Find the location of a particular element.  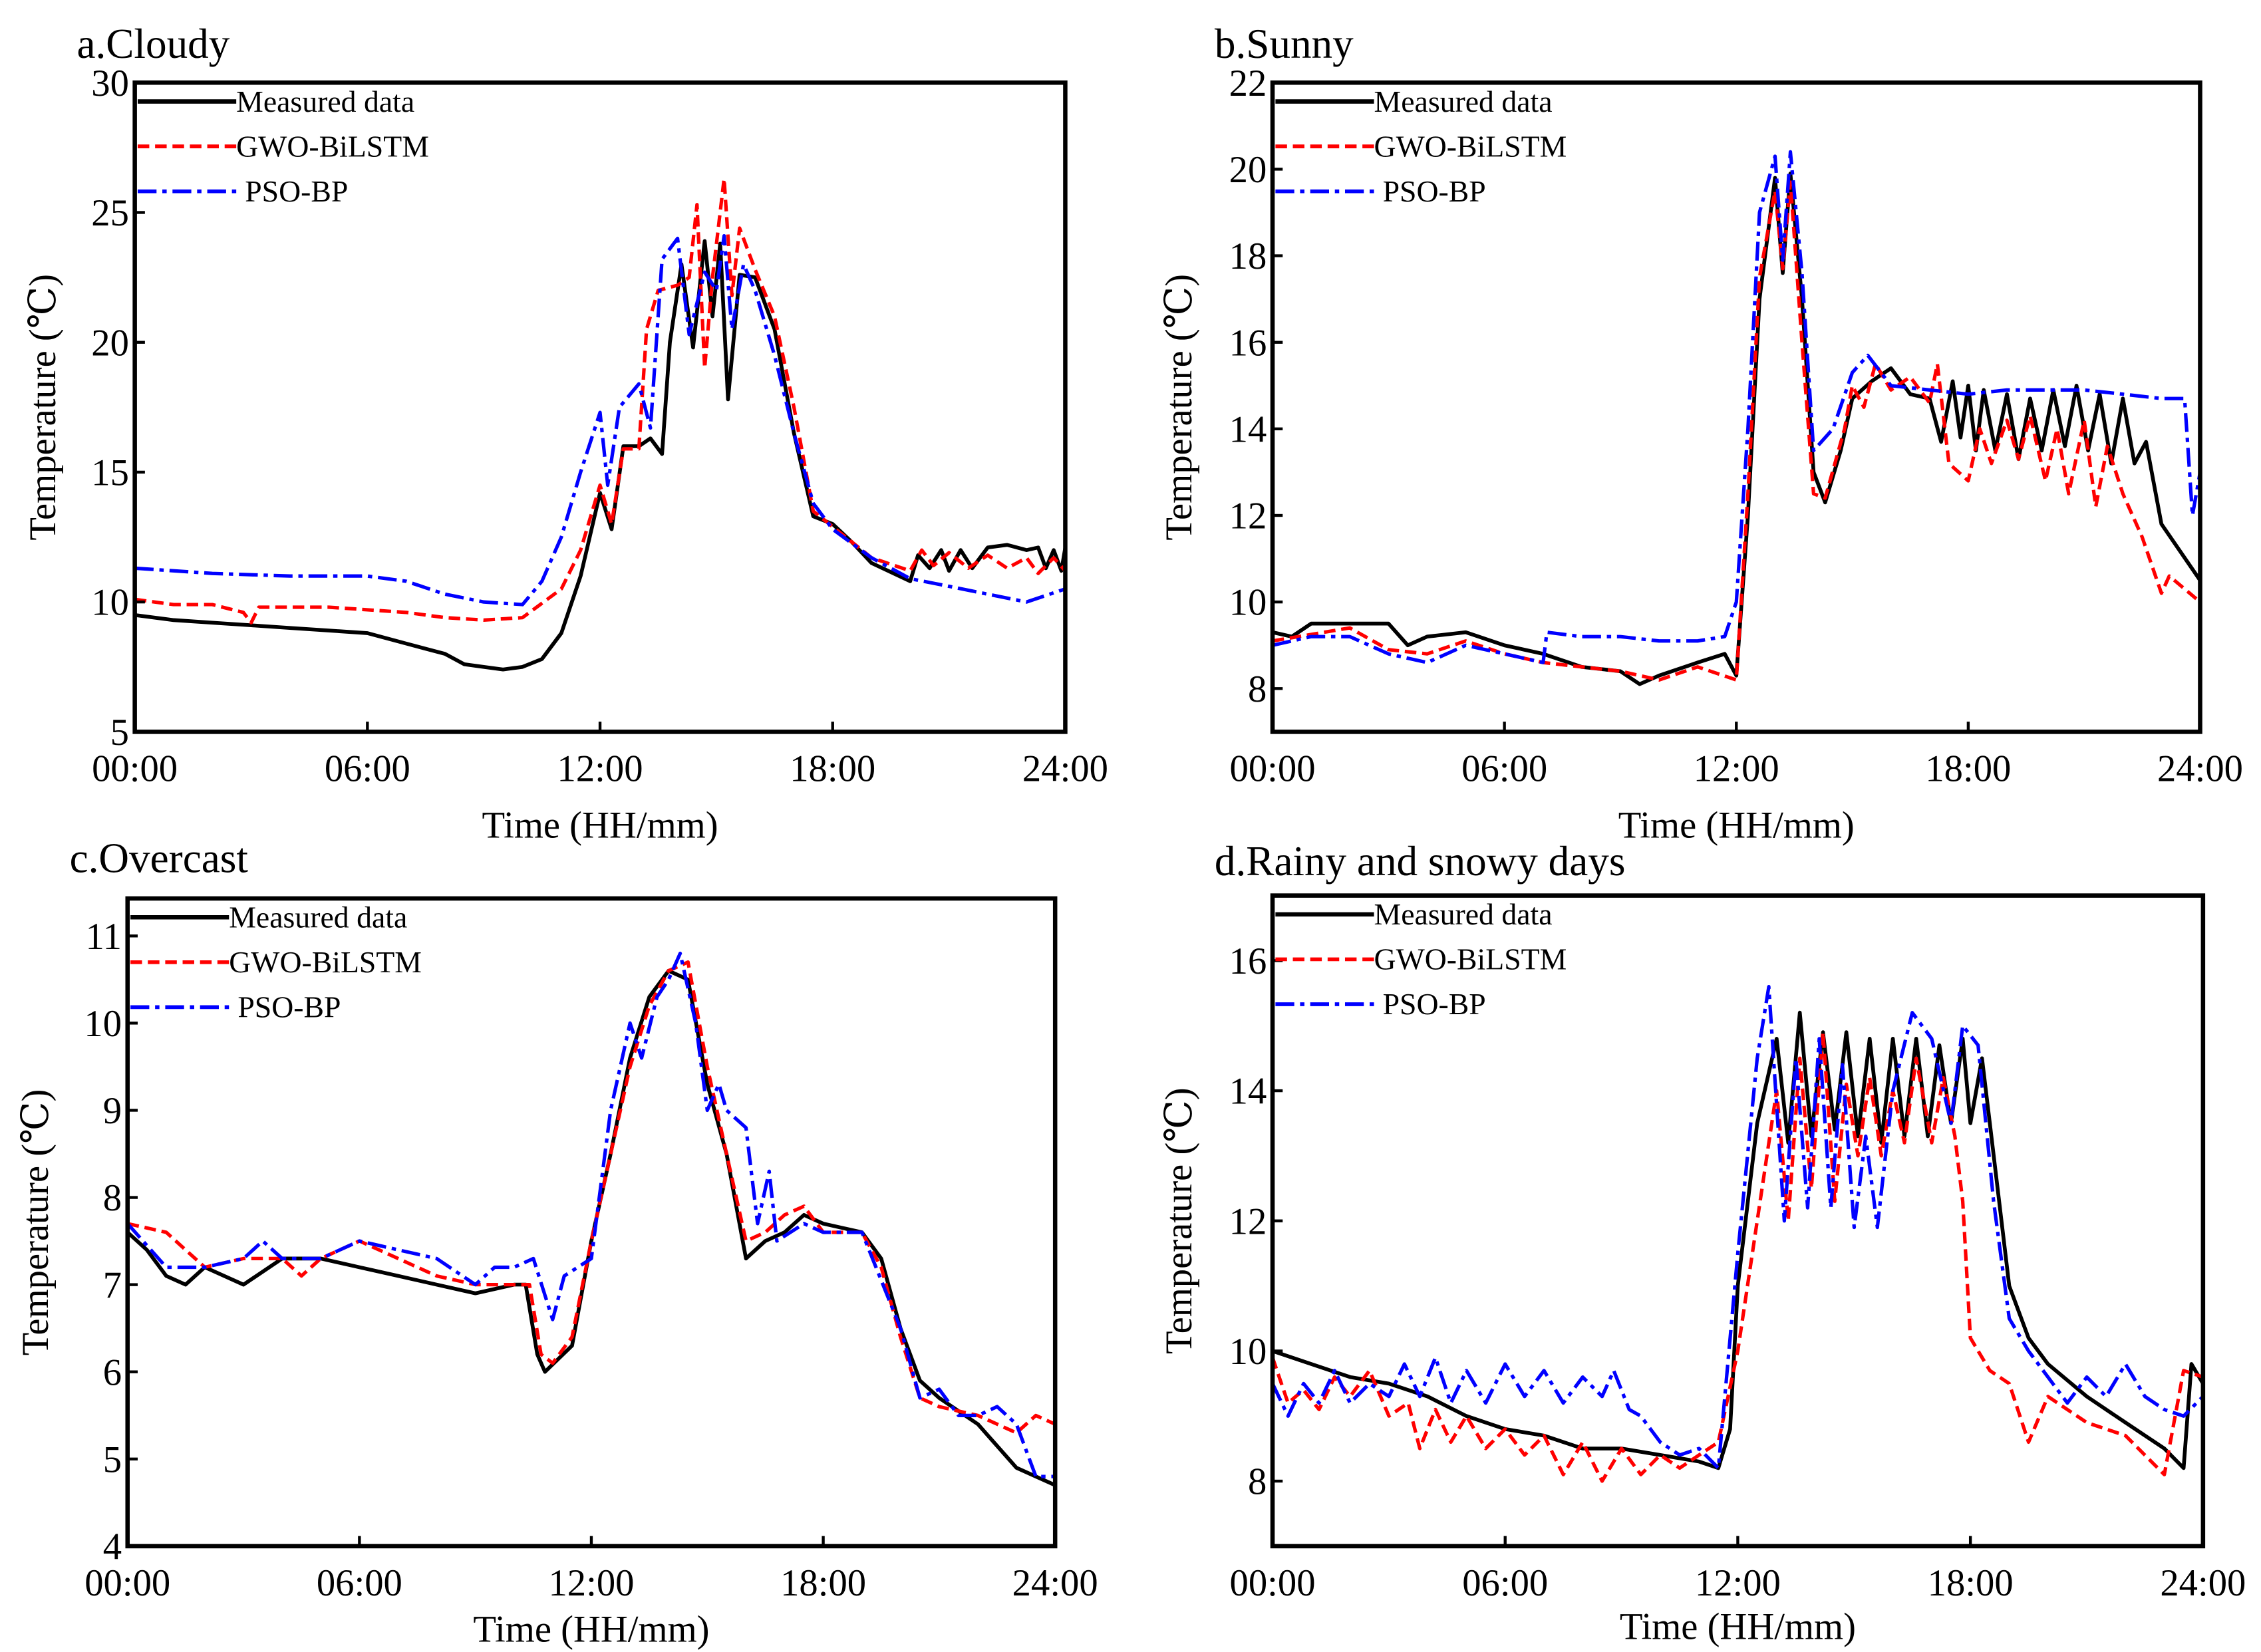

y-tick-label: 18 is located at coordinates (1248, 256).